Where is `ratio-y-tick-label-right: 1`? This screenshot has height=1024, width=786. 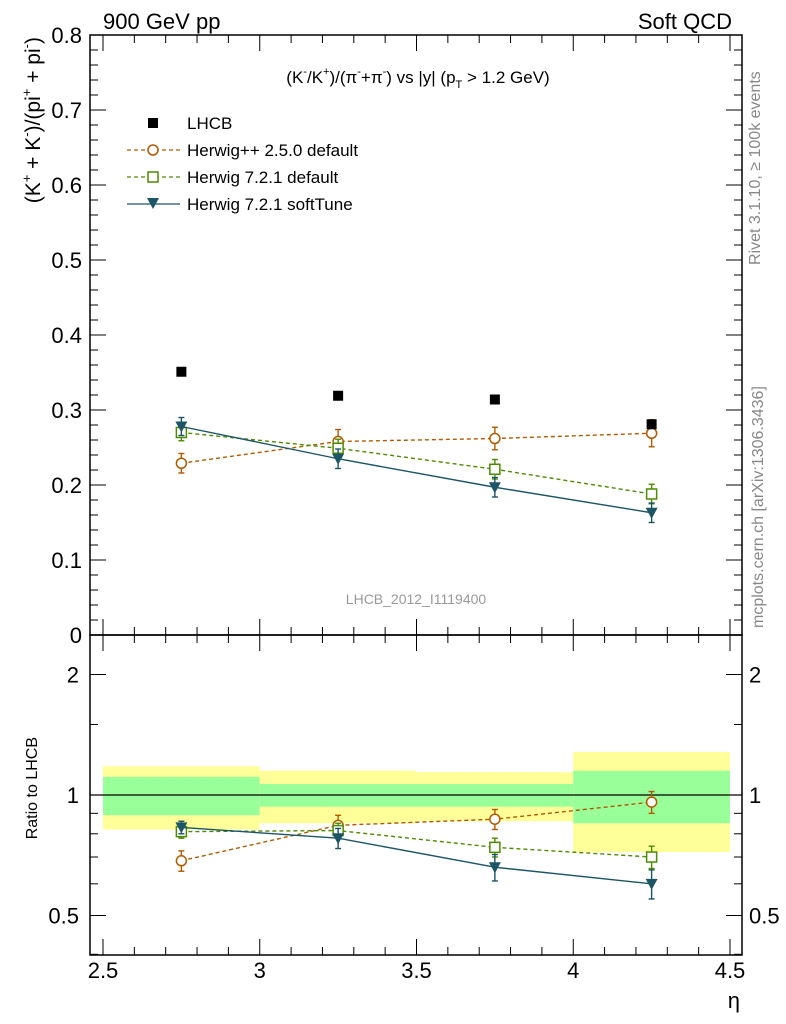 ratio-y-tick-label-right: 1 is located at coordinates (755, 795).